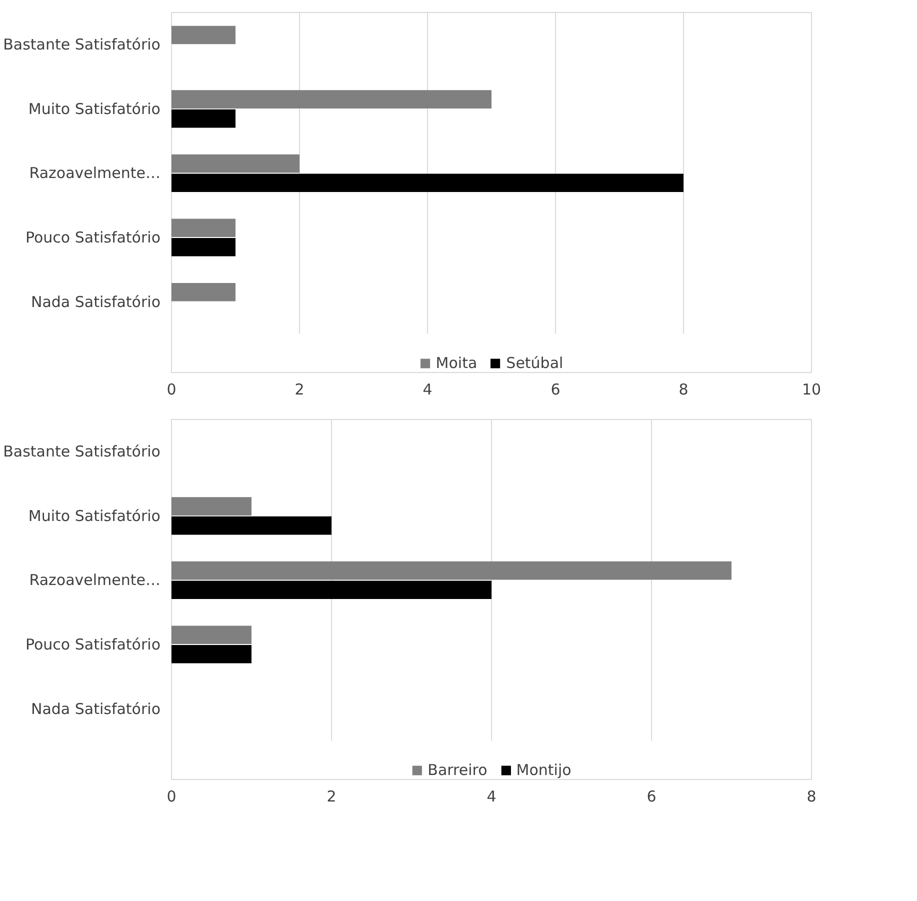 The width and height of the screenshot is (917, 901). What do you see at coordinates (535, 363) in the screenshot?
I see `legend-label: Setúbal` at bounding box center [535, 363].